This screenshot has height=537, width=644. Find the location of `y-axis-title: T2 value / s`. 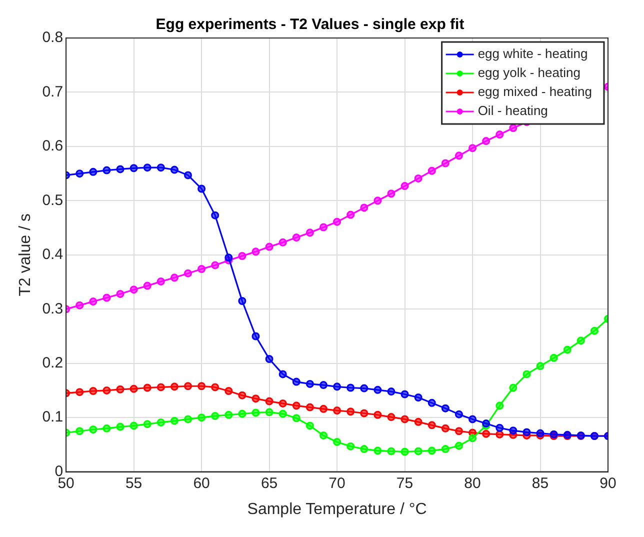

y-axis-title: T2 value / s is located at coordinates (25, 255).